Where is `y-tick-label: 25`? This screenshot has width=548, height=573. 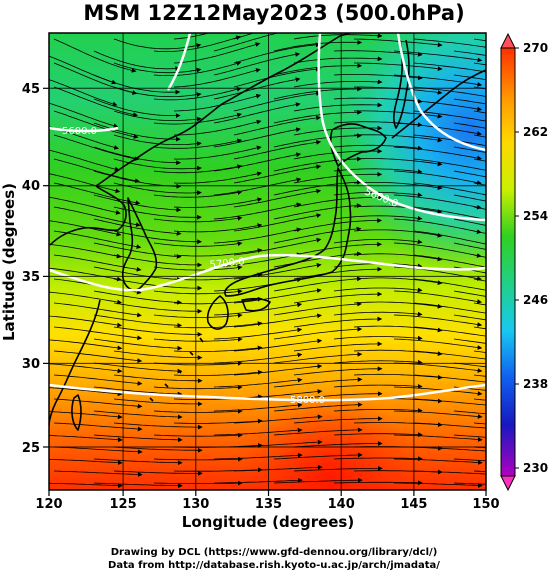
y-tick-label: 25 is located at coordinates (31, 448).